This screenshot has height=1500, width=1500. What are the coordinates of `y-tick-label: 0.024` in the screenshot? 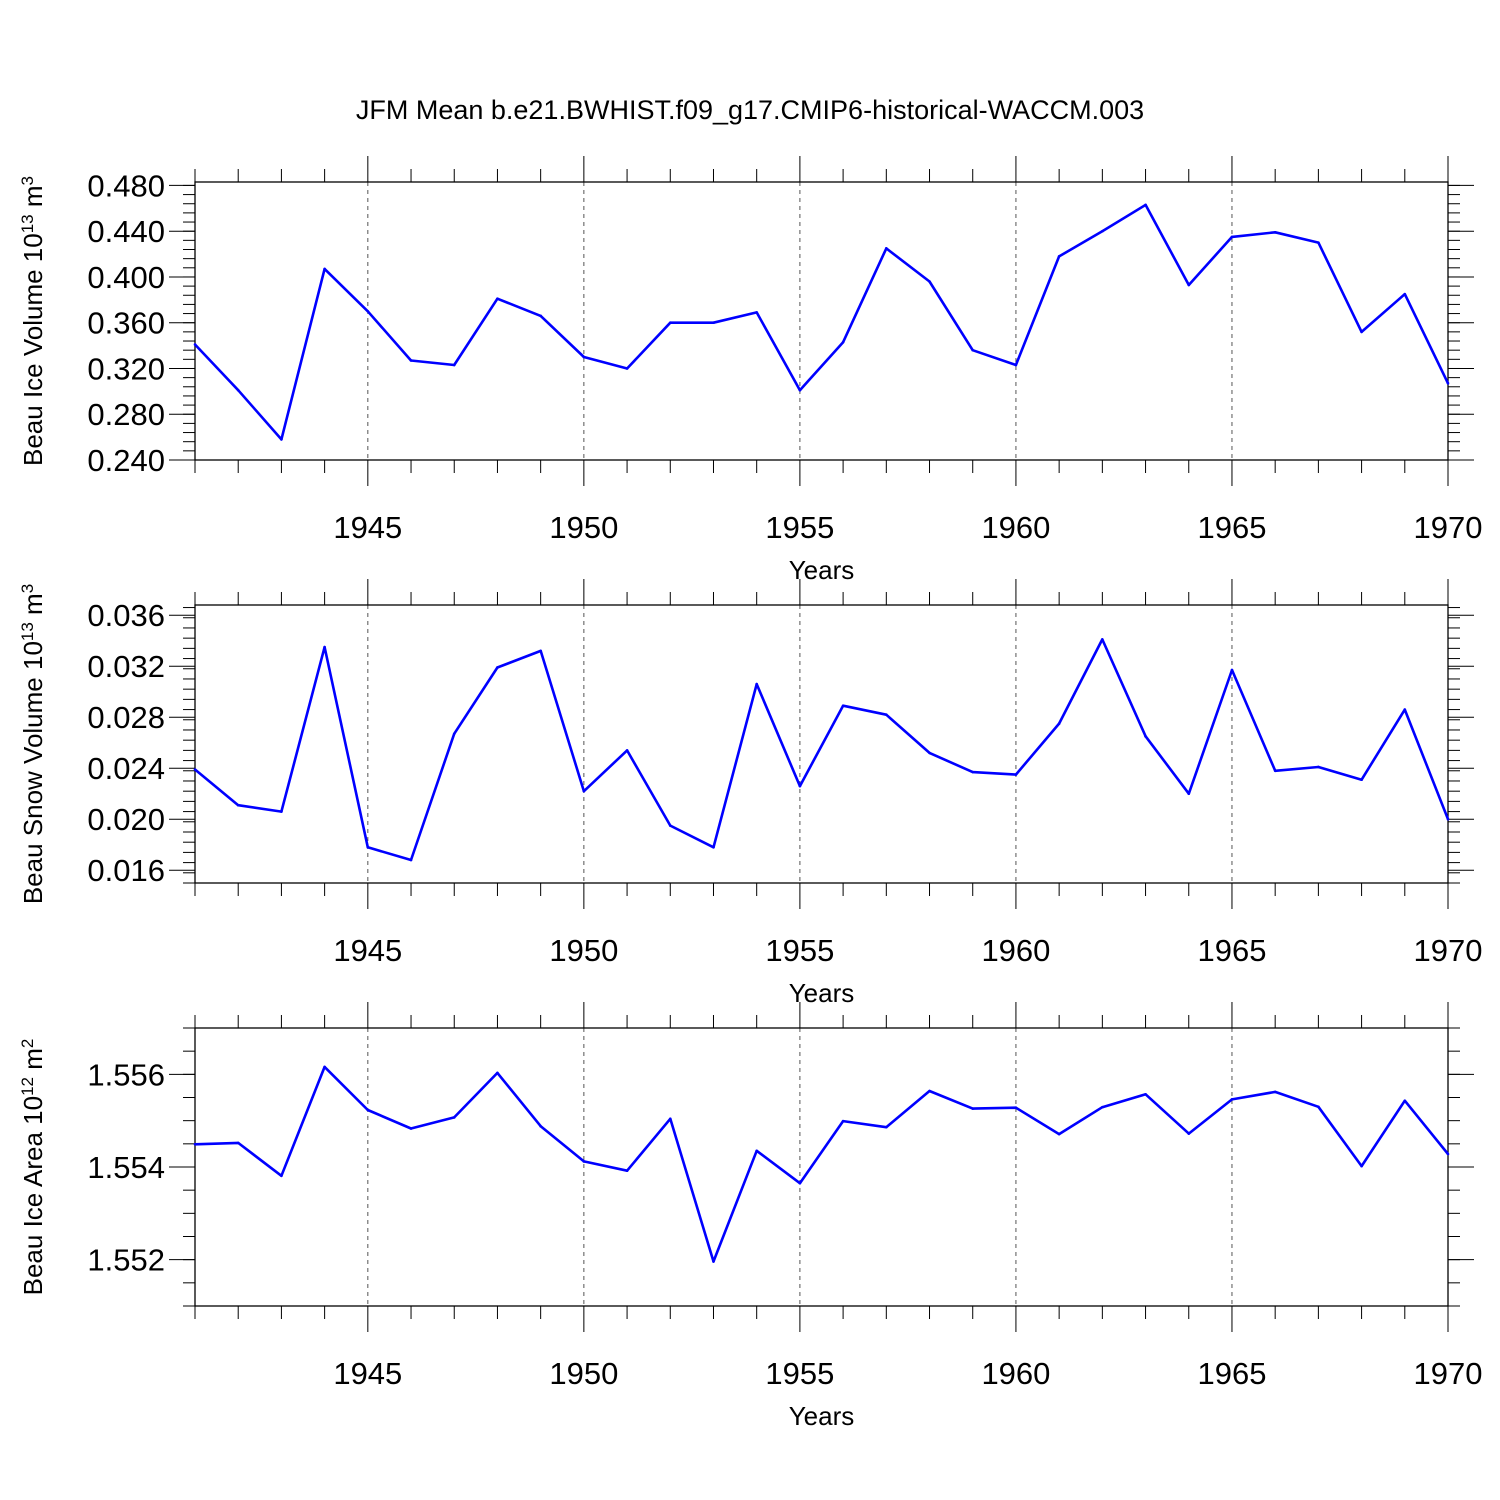 It's located at (126, 768).